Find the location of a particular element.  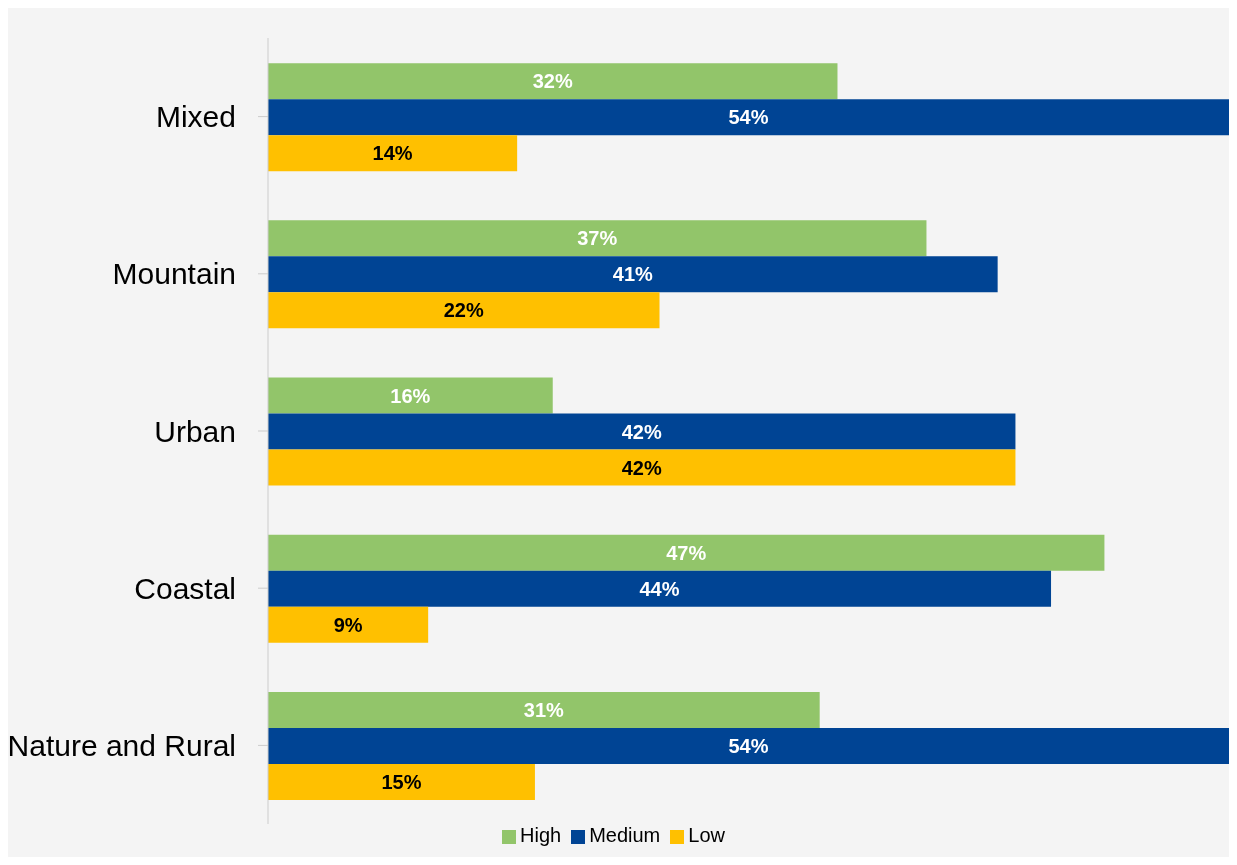

data-label: 44% is located at coordinates (659, 588).